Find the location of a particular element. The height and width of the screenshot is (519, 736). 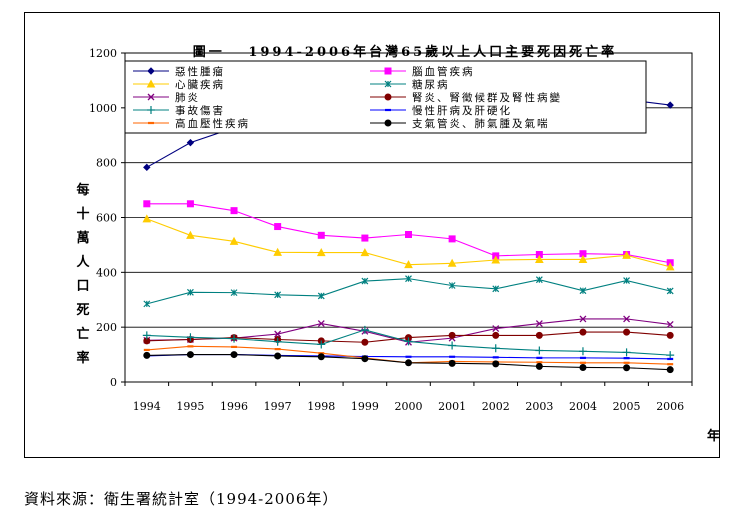

legend-item: 心臟疾病 is located at coordinates (178, 84).